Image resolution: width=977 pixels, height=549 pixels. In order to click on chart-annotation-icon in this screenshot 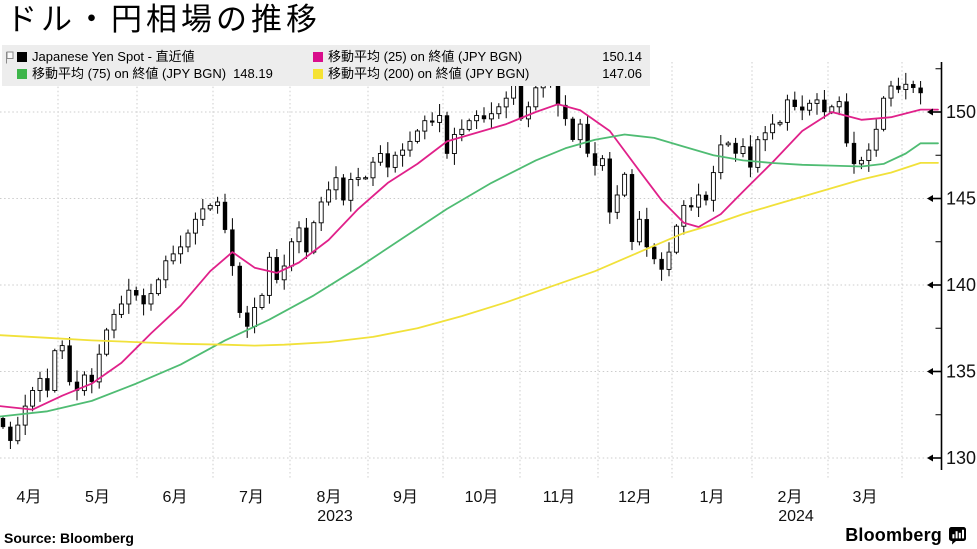, I will do `click(10, 57)`.